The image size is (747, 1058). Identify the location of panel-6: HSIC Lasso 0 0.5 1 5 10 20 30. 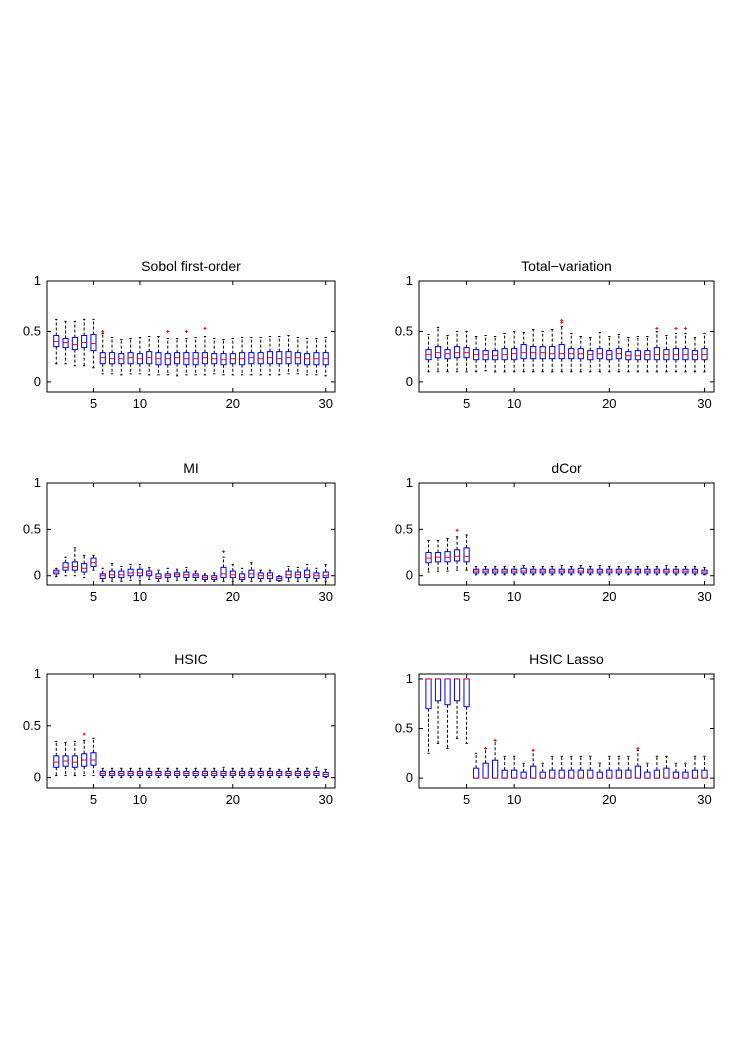
(555, 729).